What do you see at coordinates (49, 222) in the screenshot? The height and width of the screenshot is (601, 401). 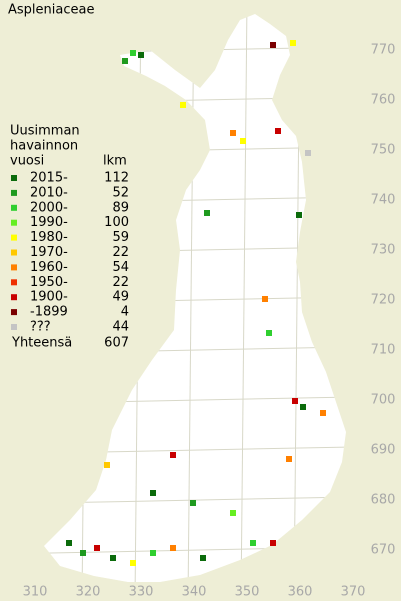 I see `legend-label: 1990-` at bounding box center [49, 222].